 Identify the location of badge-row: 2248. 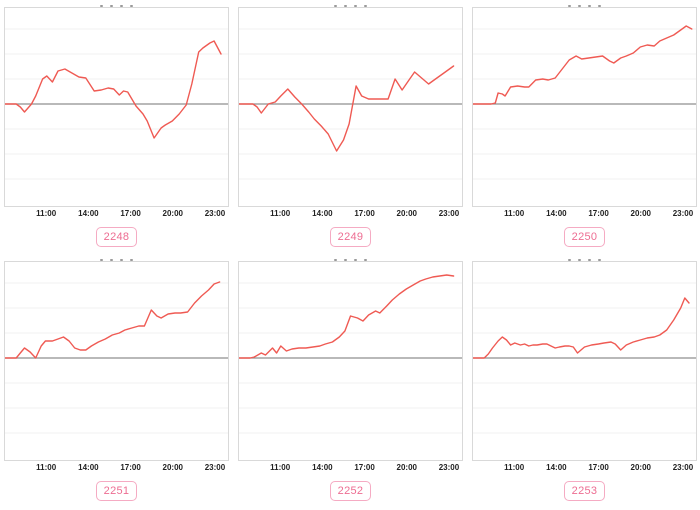
(116, 236).